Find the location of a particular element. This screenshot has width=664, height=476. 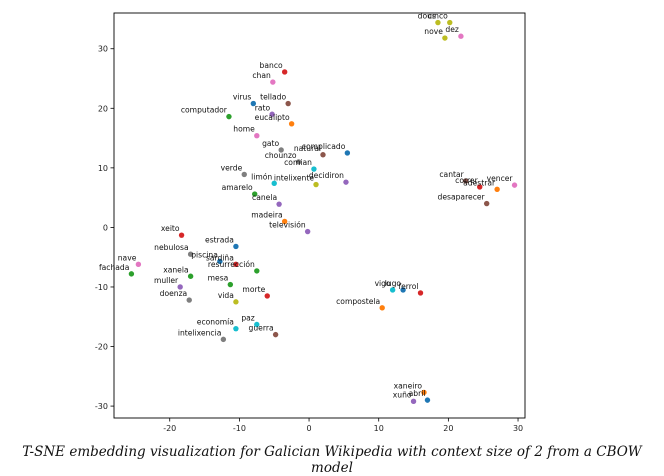

point-label: desaparecer is located at coordinates (462, 197).